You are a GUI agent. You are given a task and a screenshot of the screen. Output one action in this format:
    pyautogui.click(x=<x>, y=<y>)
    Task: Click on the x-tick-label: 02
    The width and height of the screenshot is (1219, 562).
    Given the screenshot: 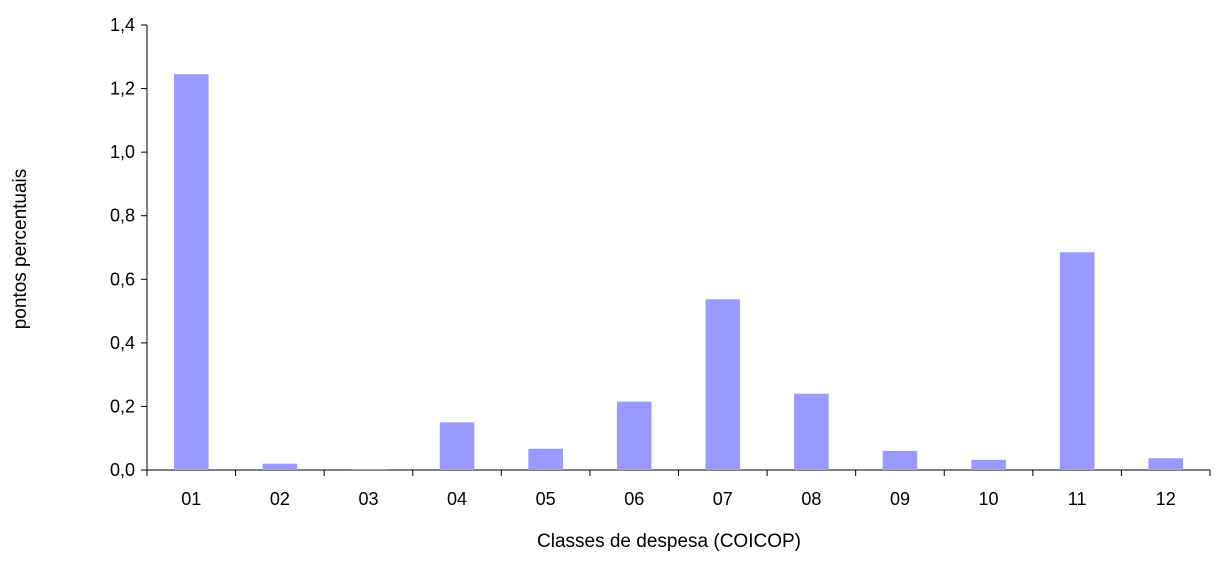 What is the action you would take?
    pyautogui.click(x=280, y=499)
    